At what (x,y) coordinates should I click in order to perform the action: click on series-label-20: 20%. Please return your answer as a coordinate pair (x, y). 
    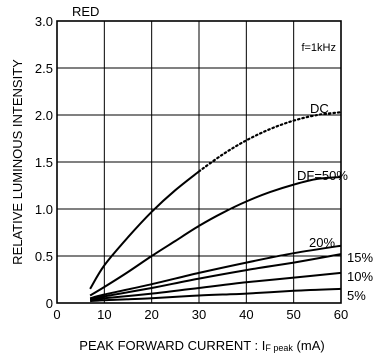
    Looking at the image, I should click on (322, 242).